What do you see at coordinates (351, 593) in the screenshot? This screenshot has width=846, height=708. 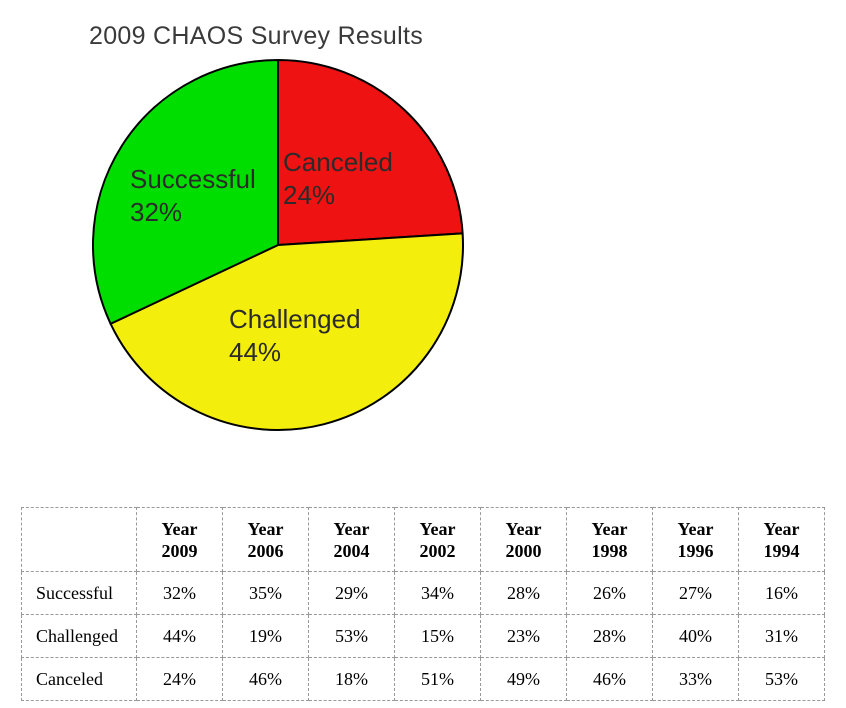 I see `table-cell: 29%` at bounding box center [351, 593].